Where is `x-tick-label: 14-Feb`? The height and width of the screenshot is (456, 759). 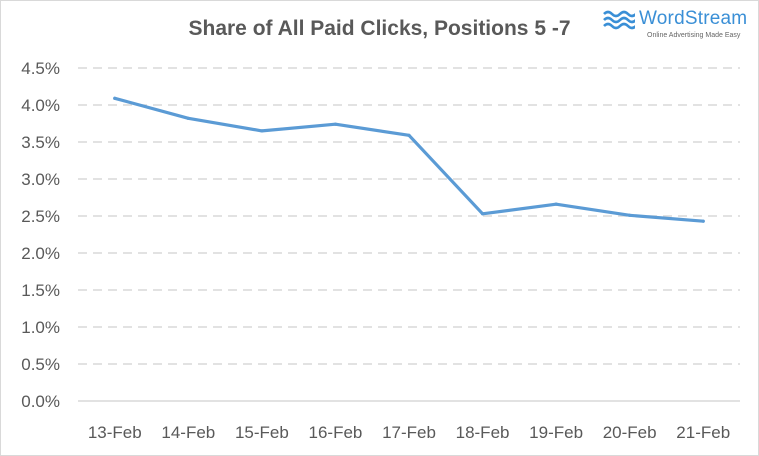 x-tick-label: 14-Feb is located at coordinates (188, 432).